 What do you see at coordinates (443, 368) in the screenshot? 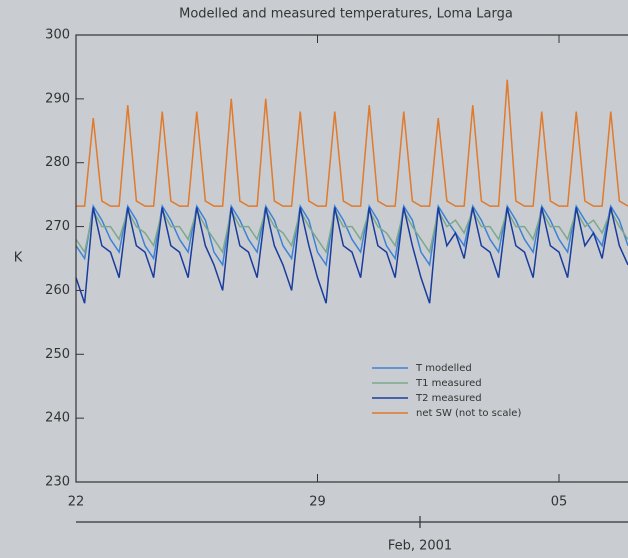
I see `legend-label: T modelled` at bounding box center [443, 368].